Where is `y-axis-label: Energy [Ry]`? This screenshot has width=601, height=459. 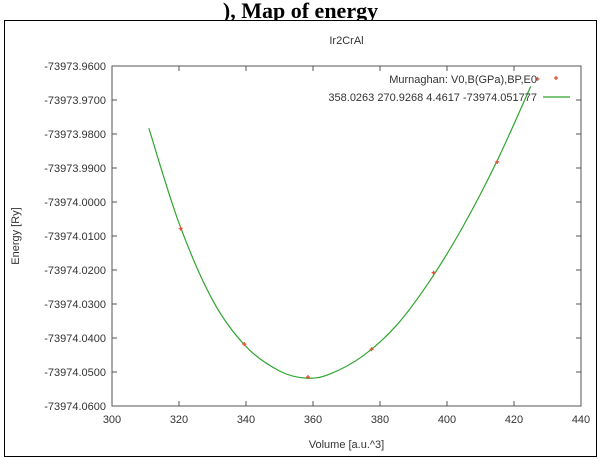 y-axis-label: Energy [Ry] is located at coordinates (16, 235).